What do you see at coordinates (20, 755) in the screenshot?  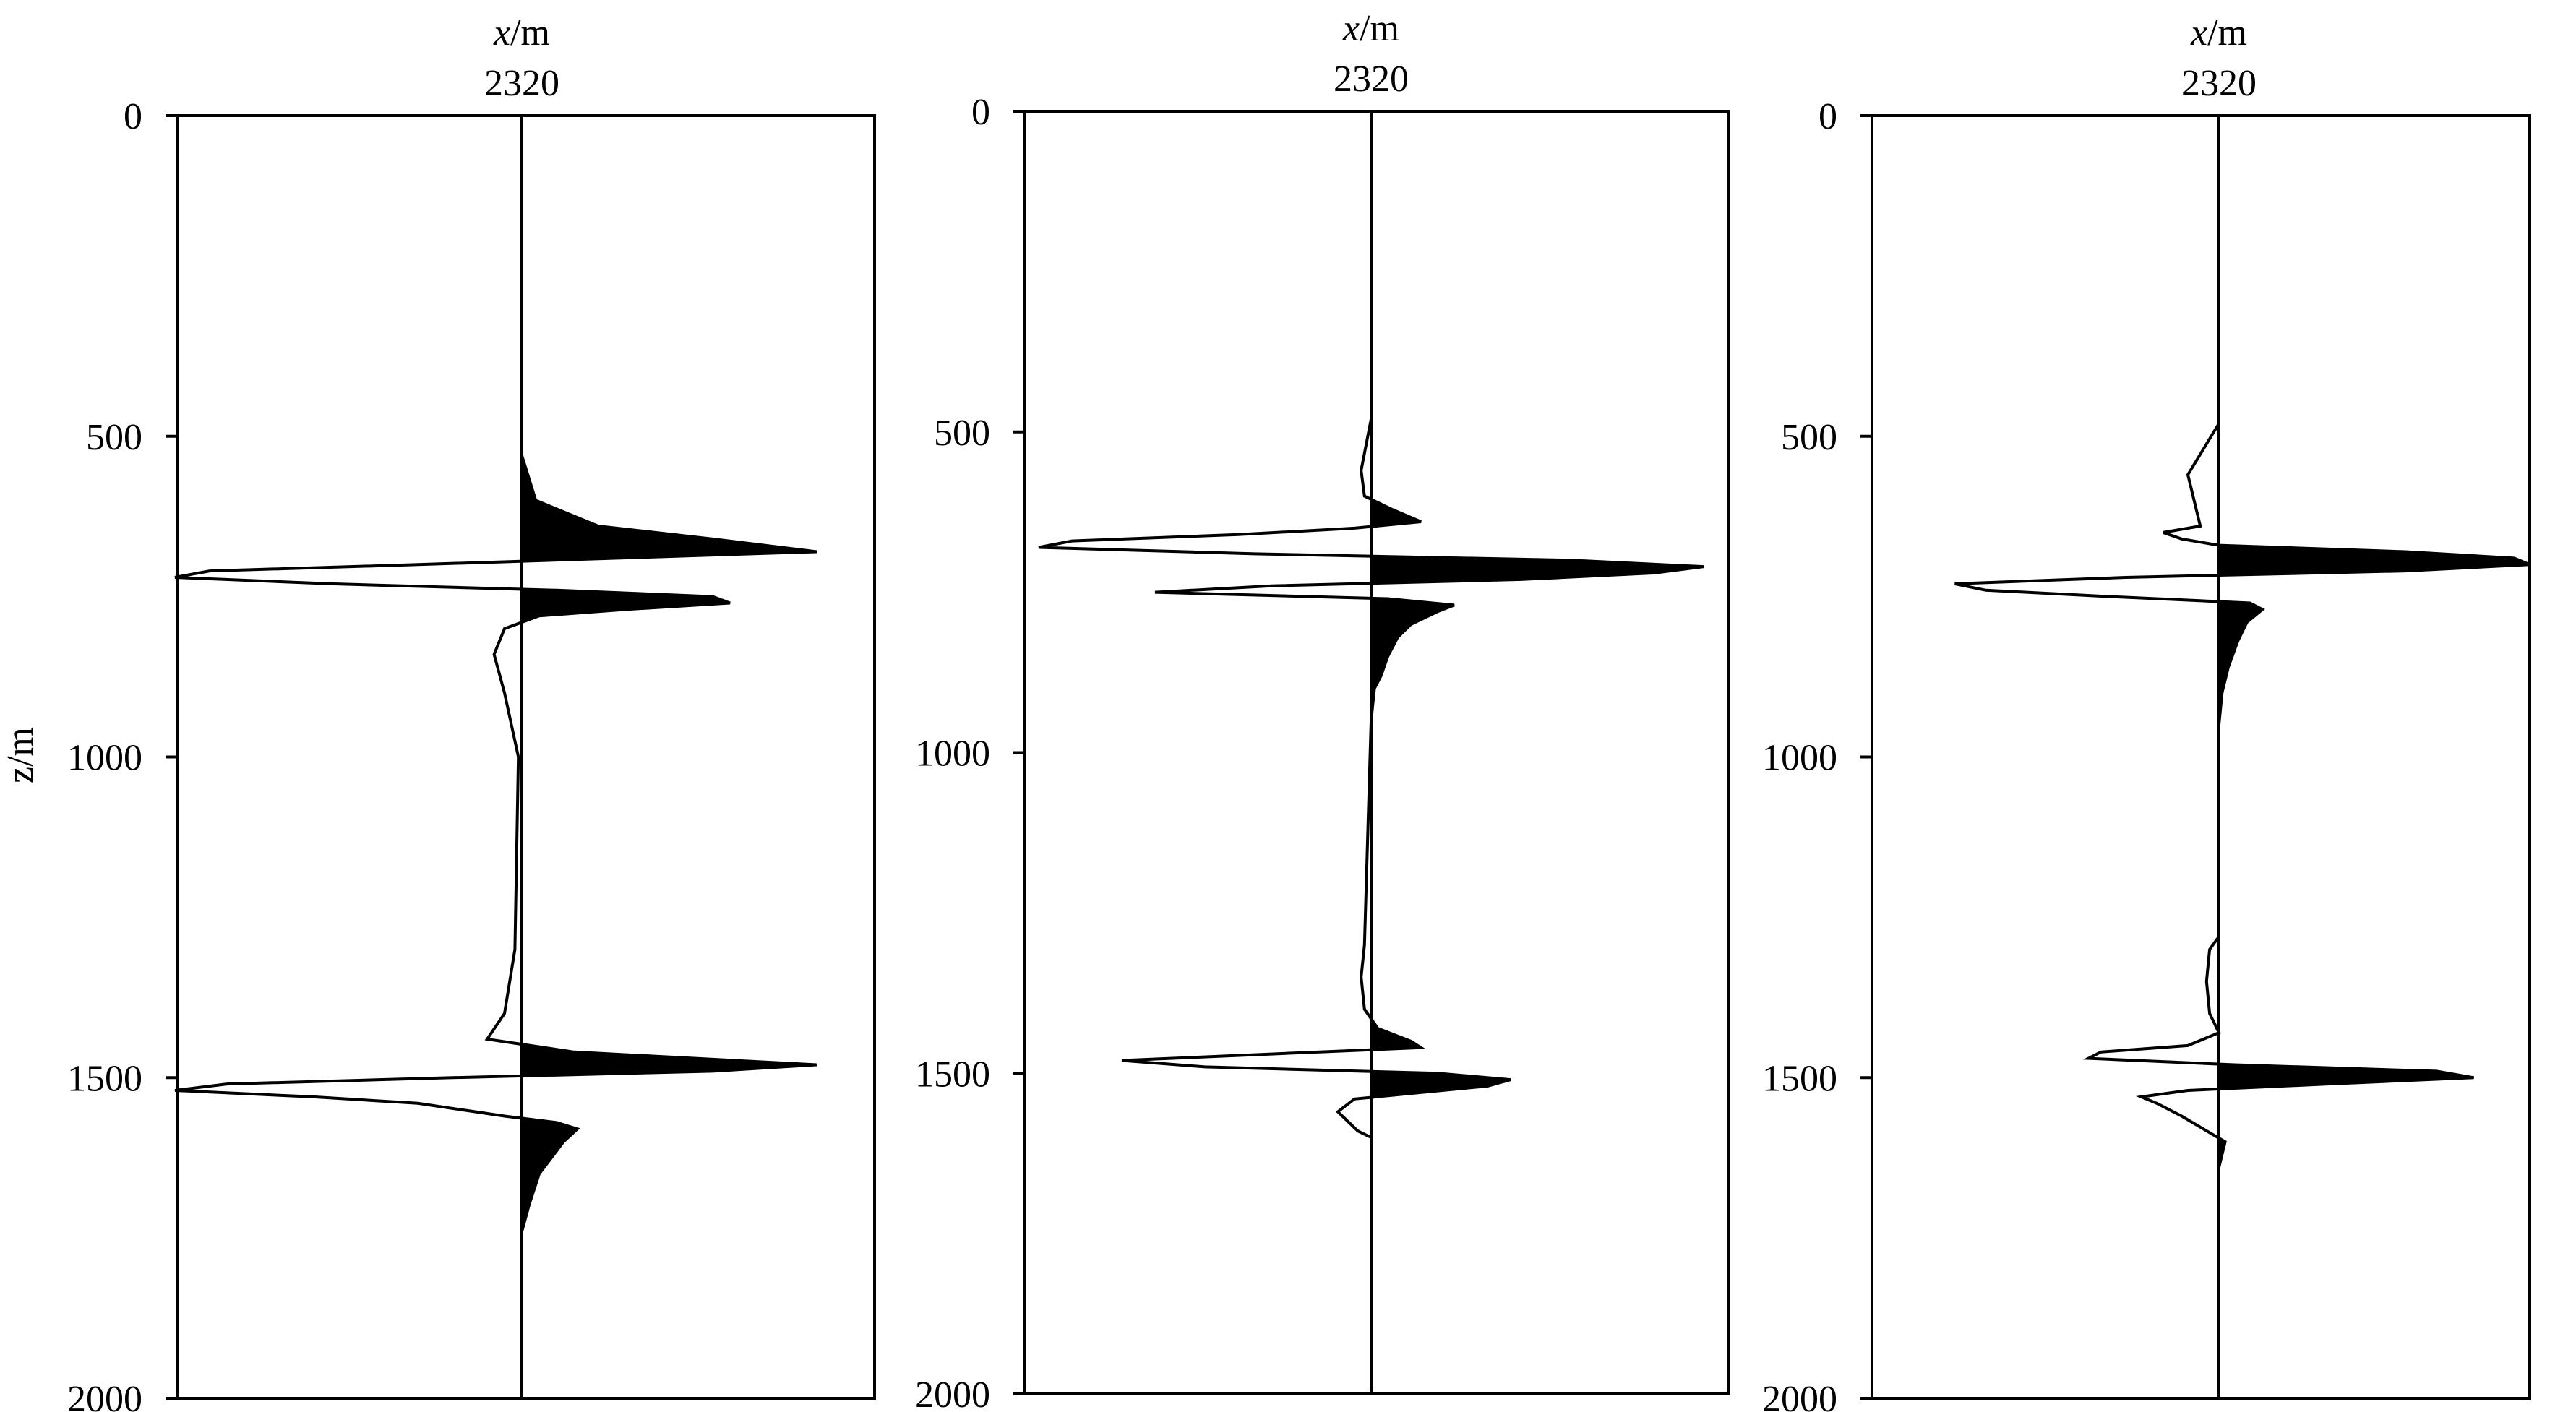 I see `y-axis-title: z/m` at bounding box center [20, 755].